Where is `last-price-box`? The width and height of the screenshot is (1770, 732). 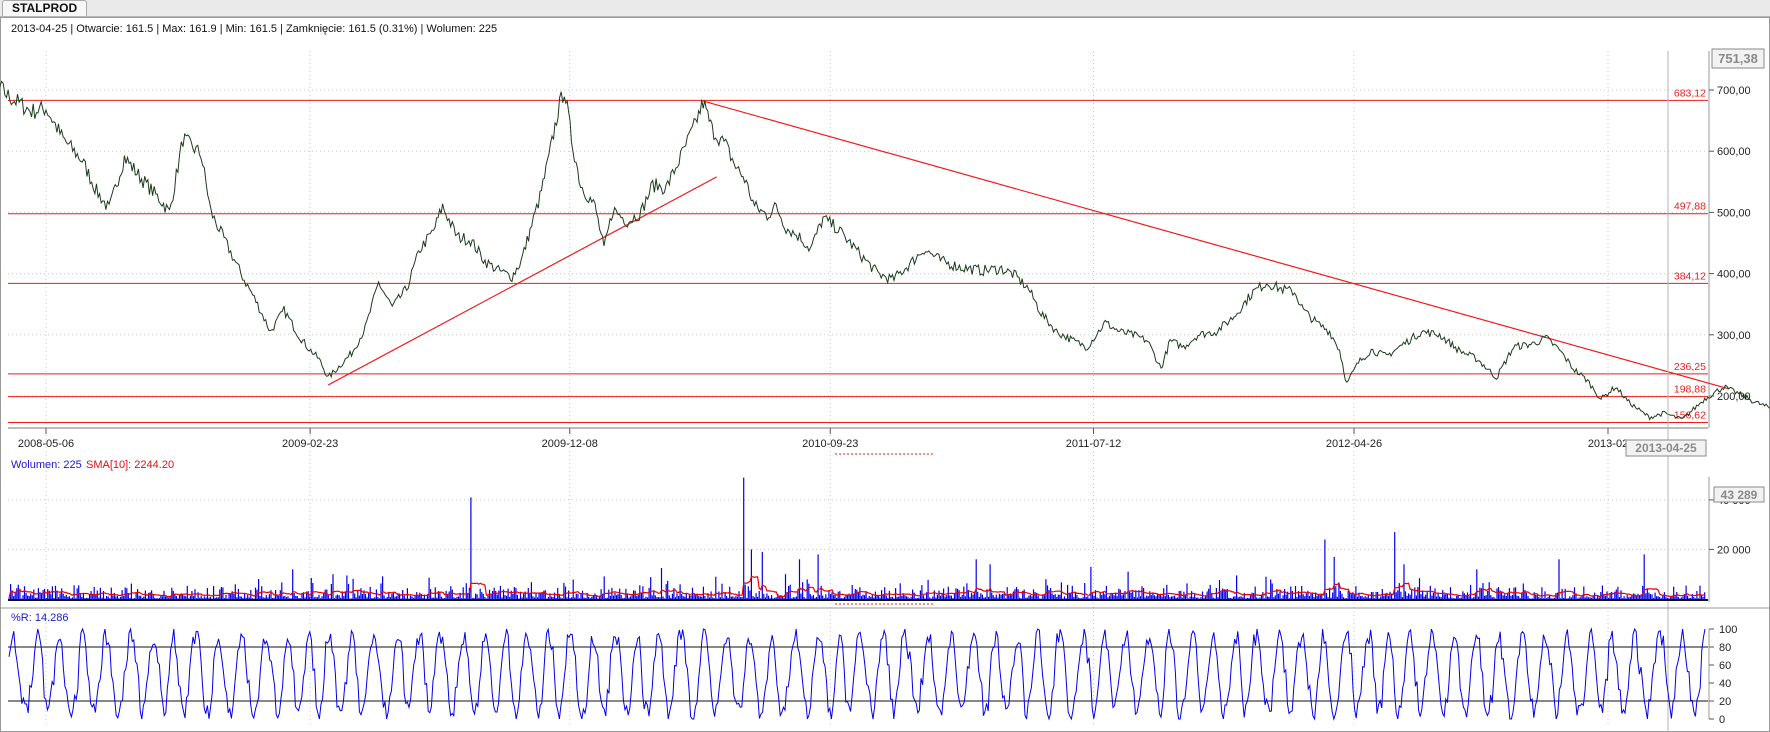
last-price-box is located at coordinates (1738, 58).